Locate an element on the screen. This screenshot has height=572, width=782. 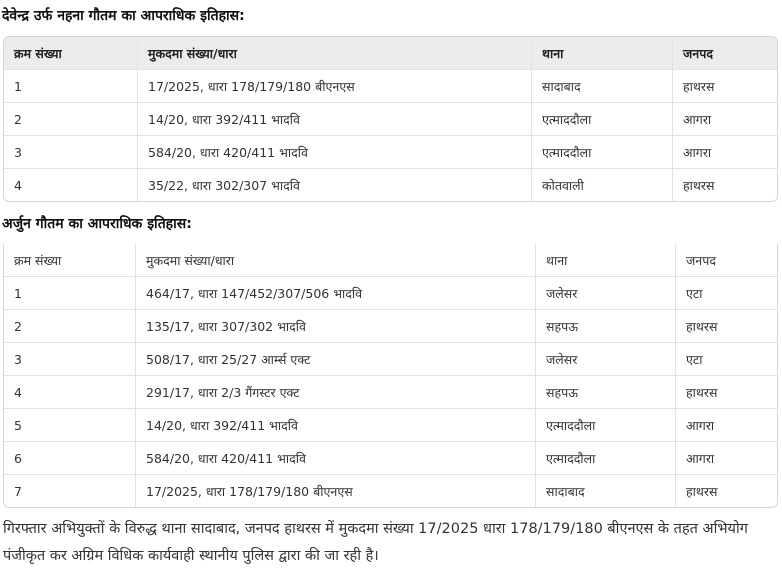
table-cell: 291/17, धारा 2/3 गैंगस्टर एक्ट is located at coordinates (336, 392).